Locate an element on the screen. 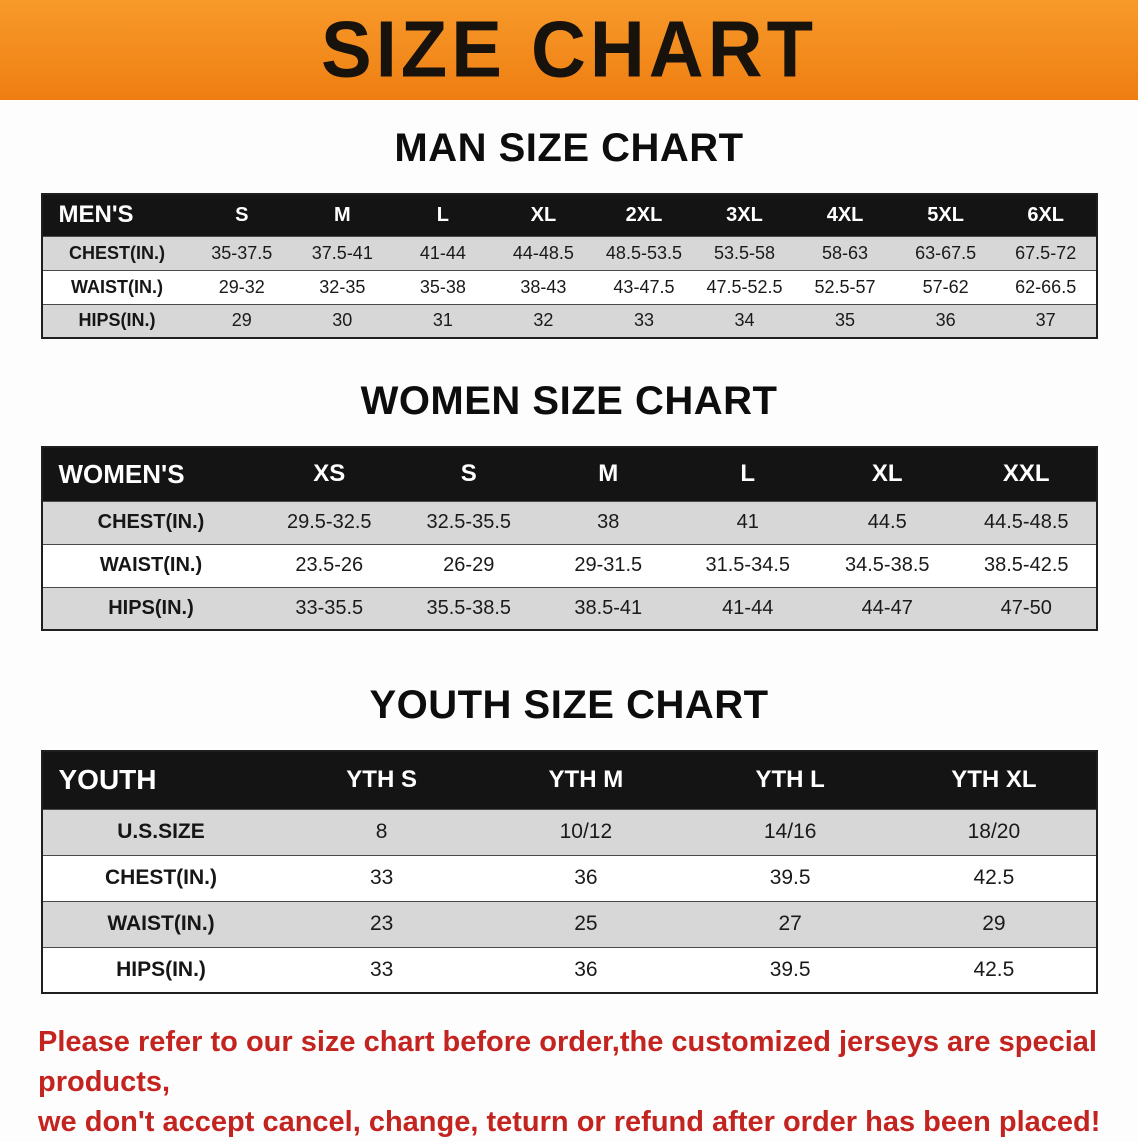 This screenshot has width=1138, height=1142. cell-value: 48.5-53.5 is located at coordinates (643, 252).